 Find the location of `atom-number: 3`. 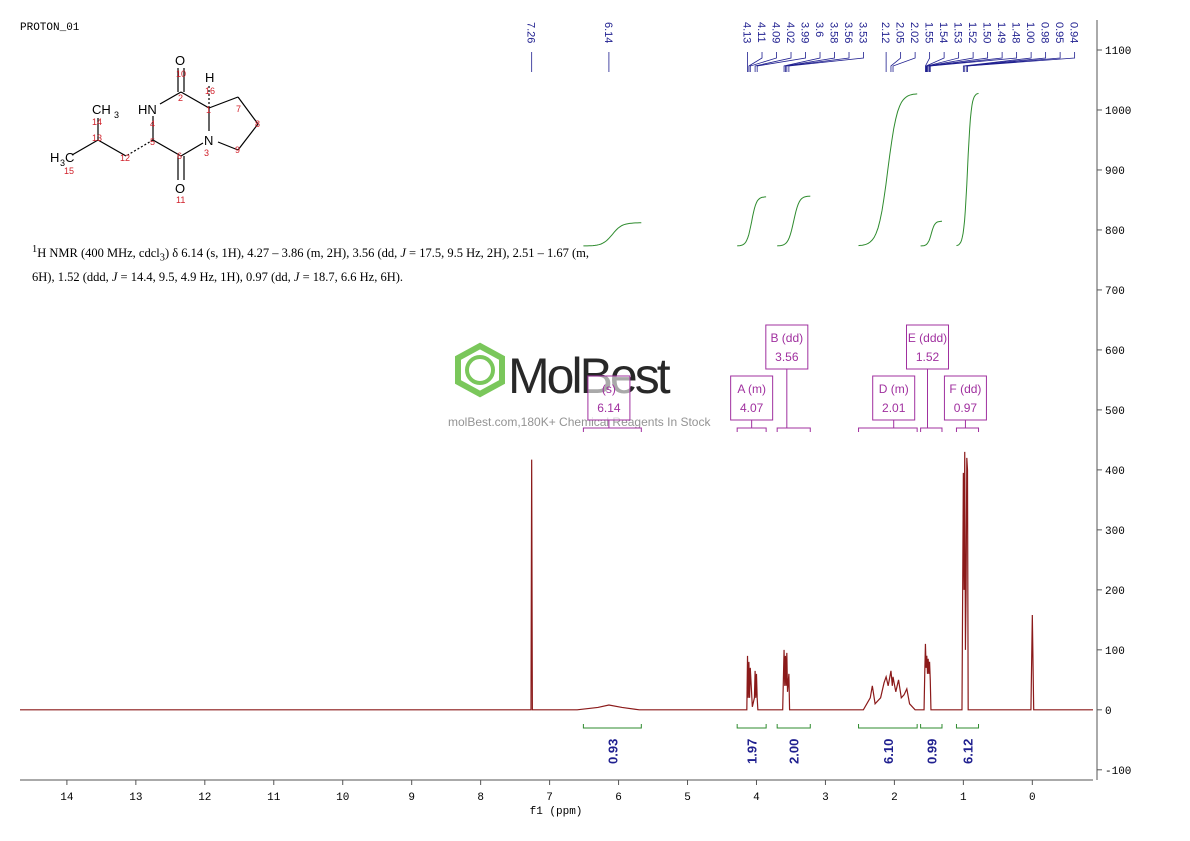

atom-number: 3 is located at coordinates (206, 153).